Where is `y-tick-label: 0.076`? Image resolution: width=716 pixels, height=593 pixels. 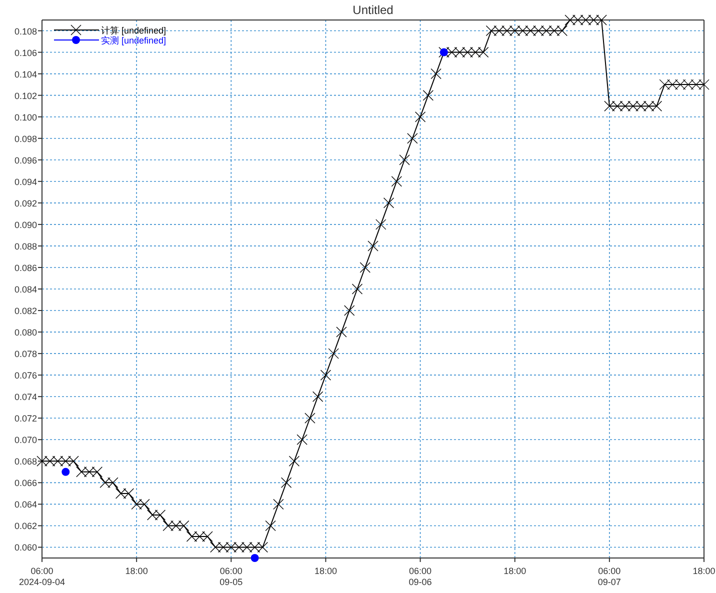
y-tick-label: 0.076 is located at coordinates (25, 375).